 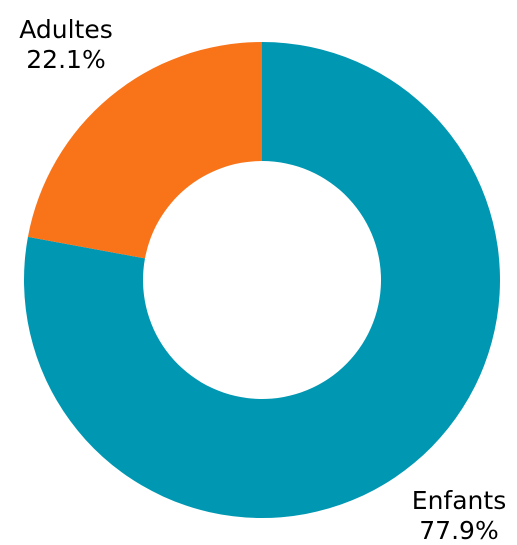 What do you see at coordinates (65, 59) in the screenshot?
I see `slice-label-adultes-percent: 22.1%` at bounding box center [65, 59].